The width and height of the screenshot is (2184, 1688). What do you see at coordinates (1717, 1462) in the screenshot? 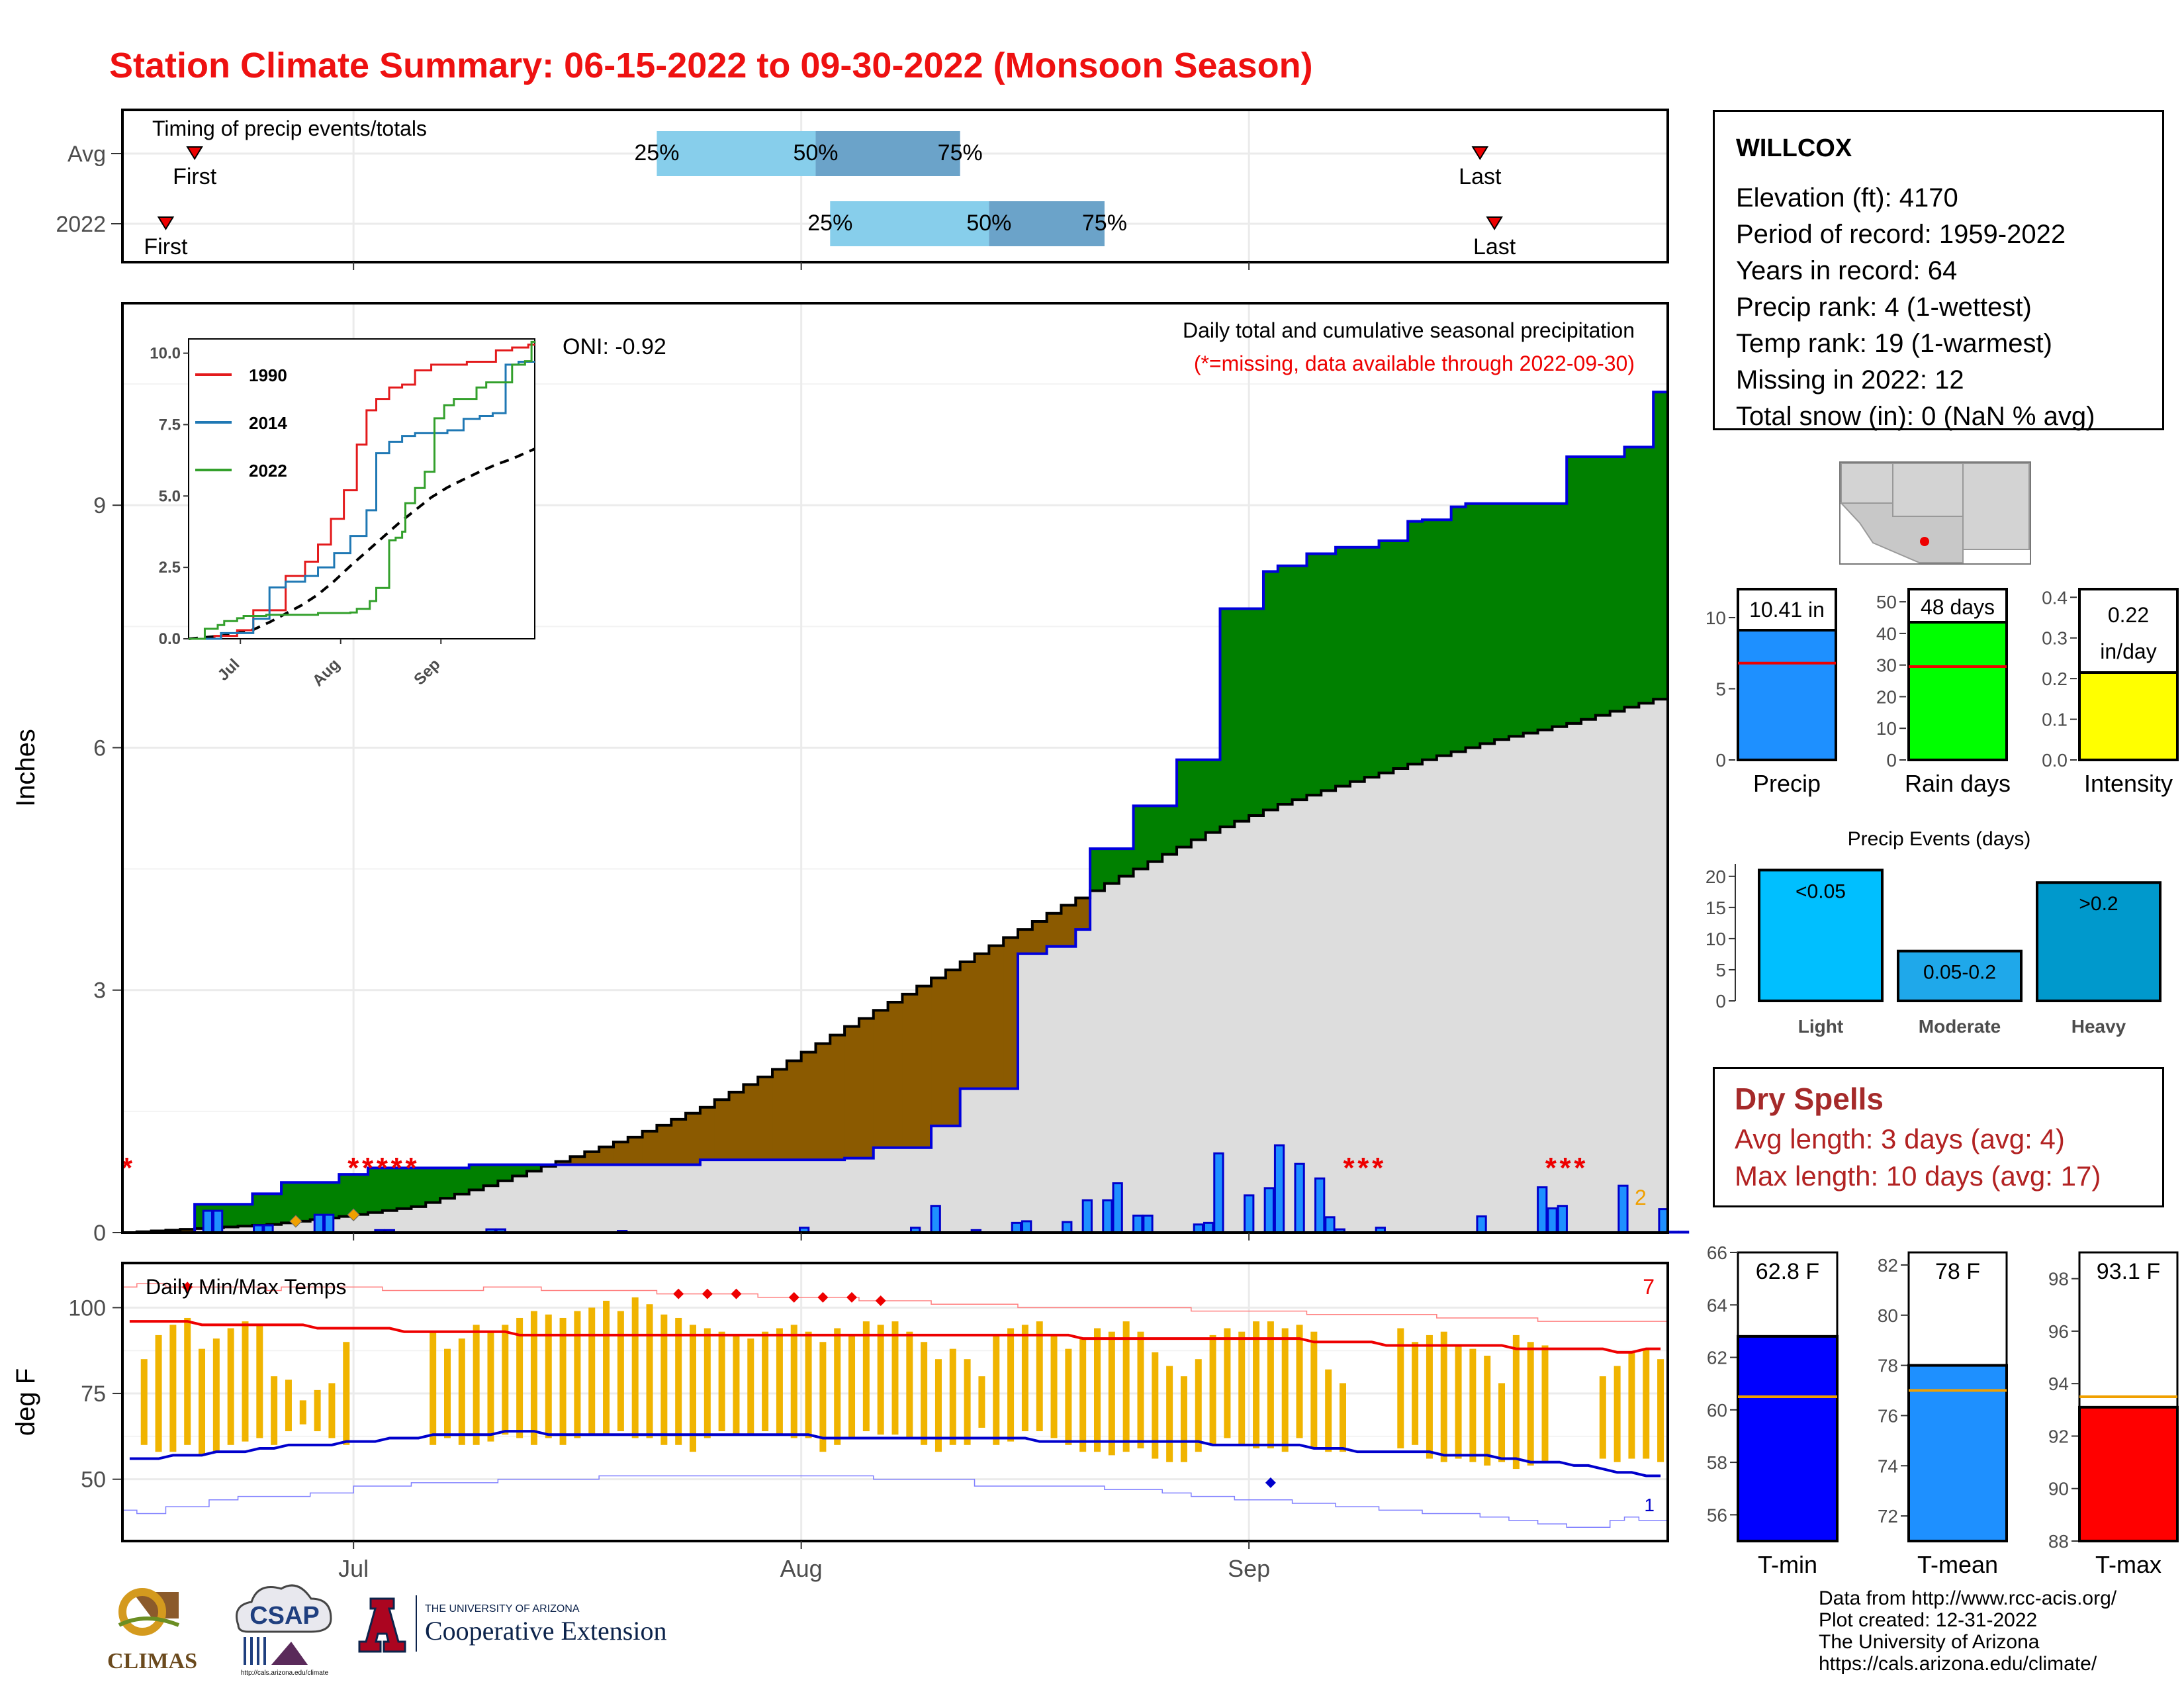
I see `temp-summary-ytick-label: 58` at bounding box center [1717, 1462].